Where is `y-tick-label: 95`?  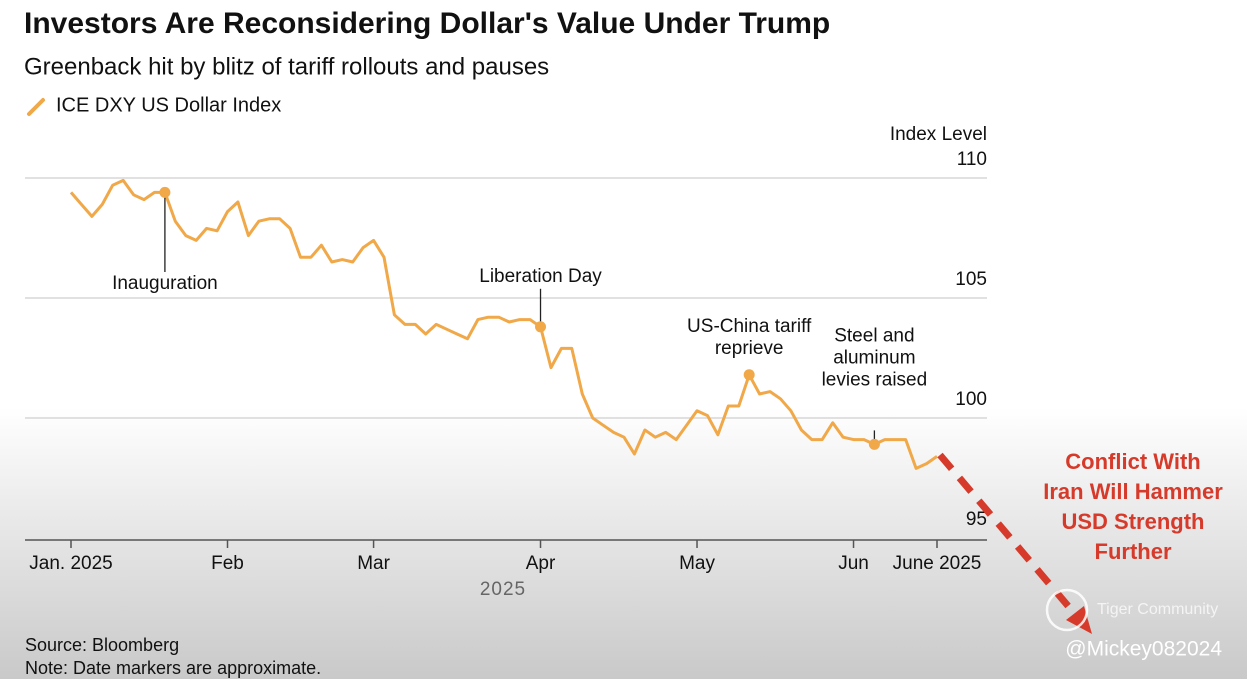
y-tick-label: 95 is located at coordinates (976, 519).